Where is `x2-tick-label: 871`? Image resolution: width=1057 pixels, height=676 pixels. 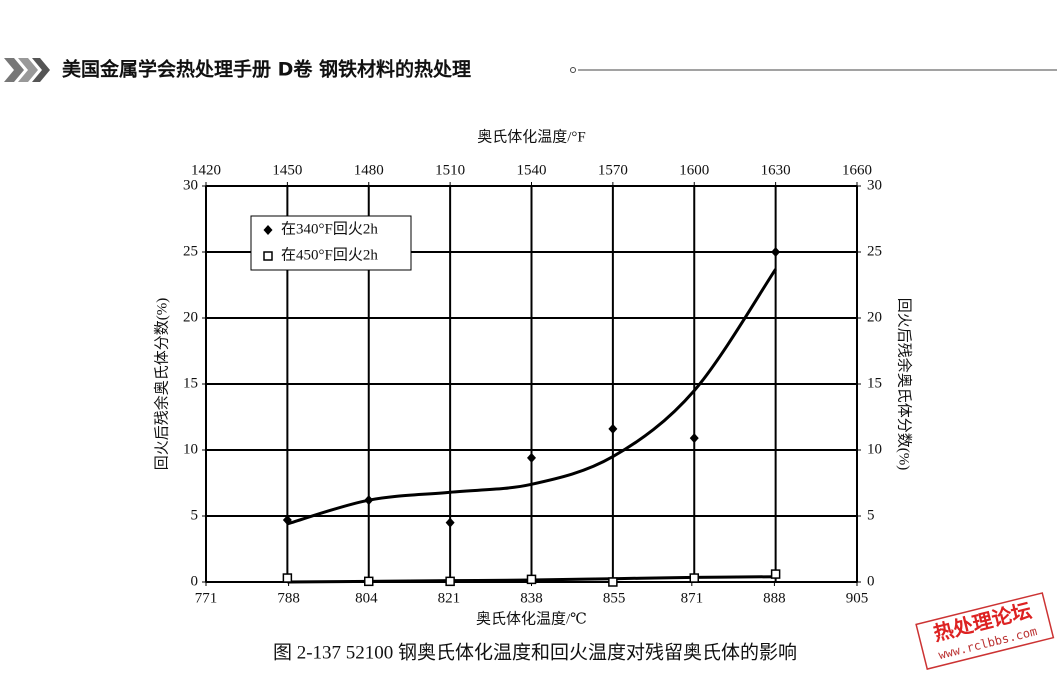 x2-tick-label: 871 is located at coordinates (692, 598).